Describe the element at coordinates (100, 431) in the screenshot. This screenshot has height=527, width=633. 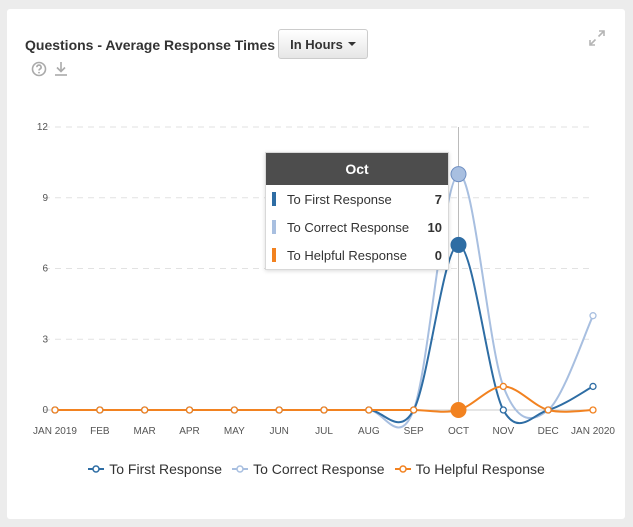
I see `x-tick-label: FEB` at that location.